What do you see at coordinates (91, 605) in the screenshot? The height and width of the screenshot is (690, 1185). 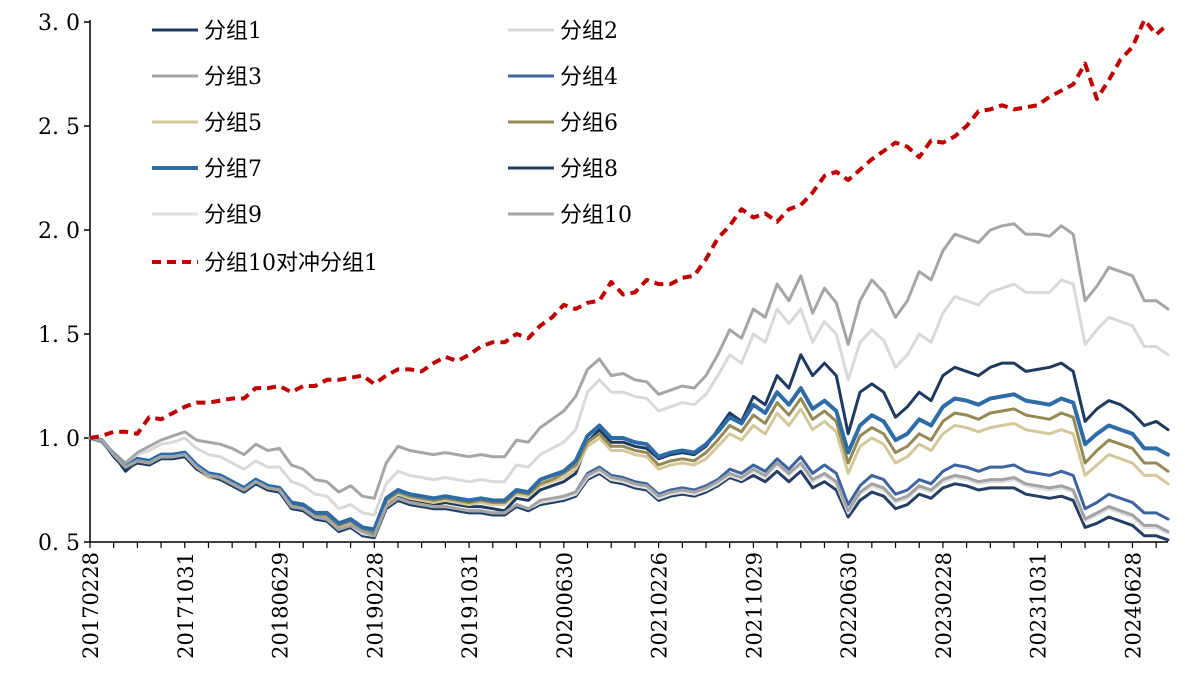 I see `x-tick-label: 20170228` at bounding box center [91, 605].